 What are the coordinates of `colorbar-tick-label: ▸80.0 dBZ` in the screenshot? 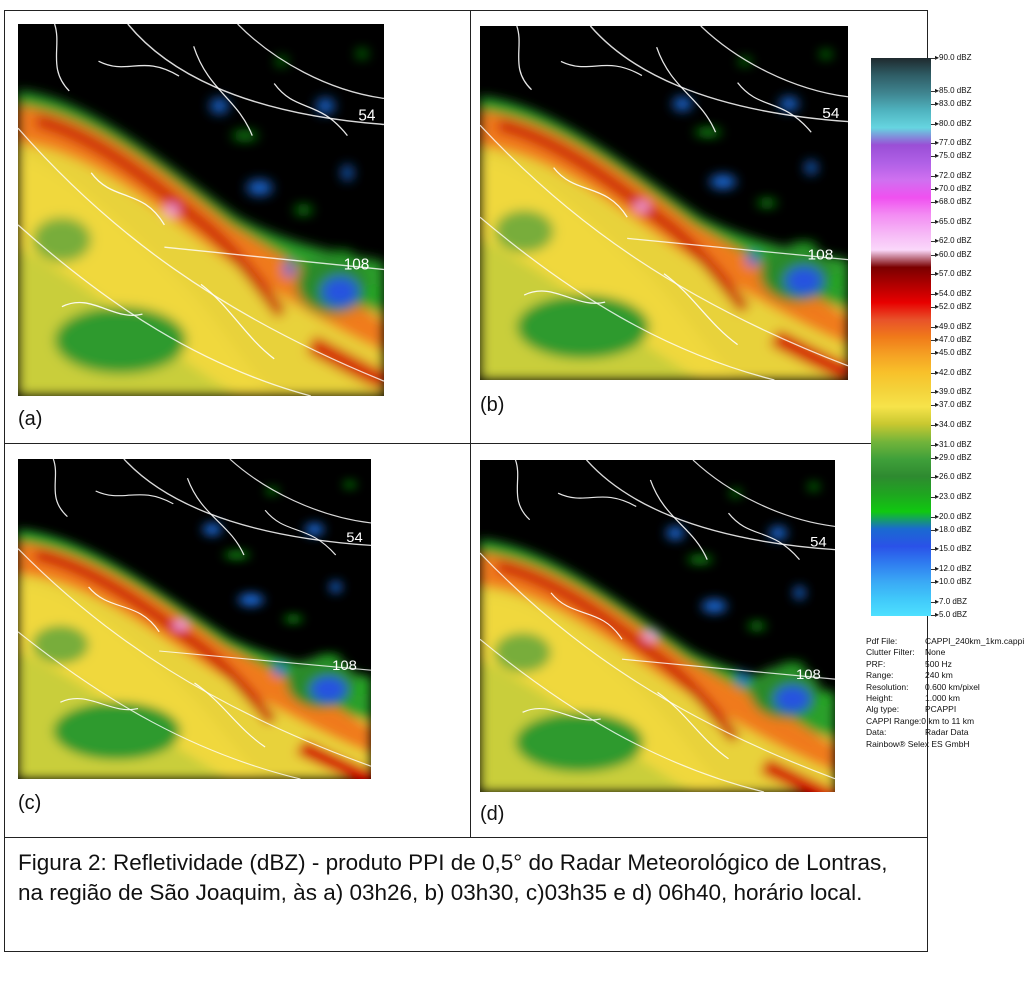 It's located at (953, 123).